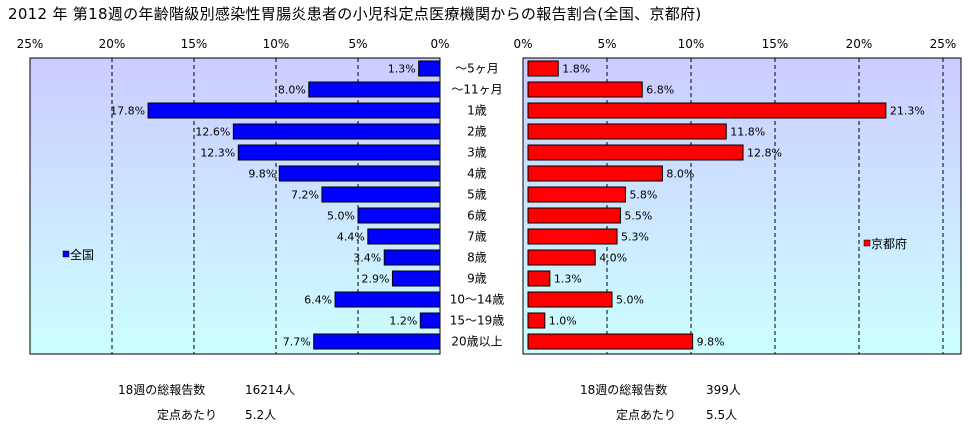 The height and width of the screenshot is (424, 968). What do you see at coordinates (82, 254) in the screenshot?
I see `national-legend-label: 全国` at bounding box center [82, 254].